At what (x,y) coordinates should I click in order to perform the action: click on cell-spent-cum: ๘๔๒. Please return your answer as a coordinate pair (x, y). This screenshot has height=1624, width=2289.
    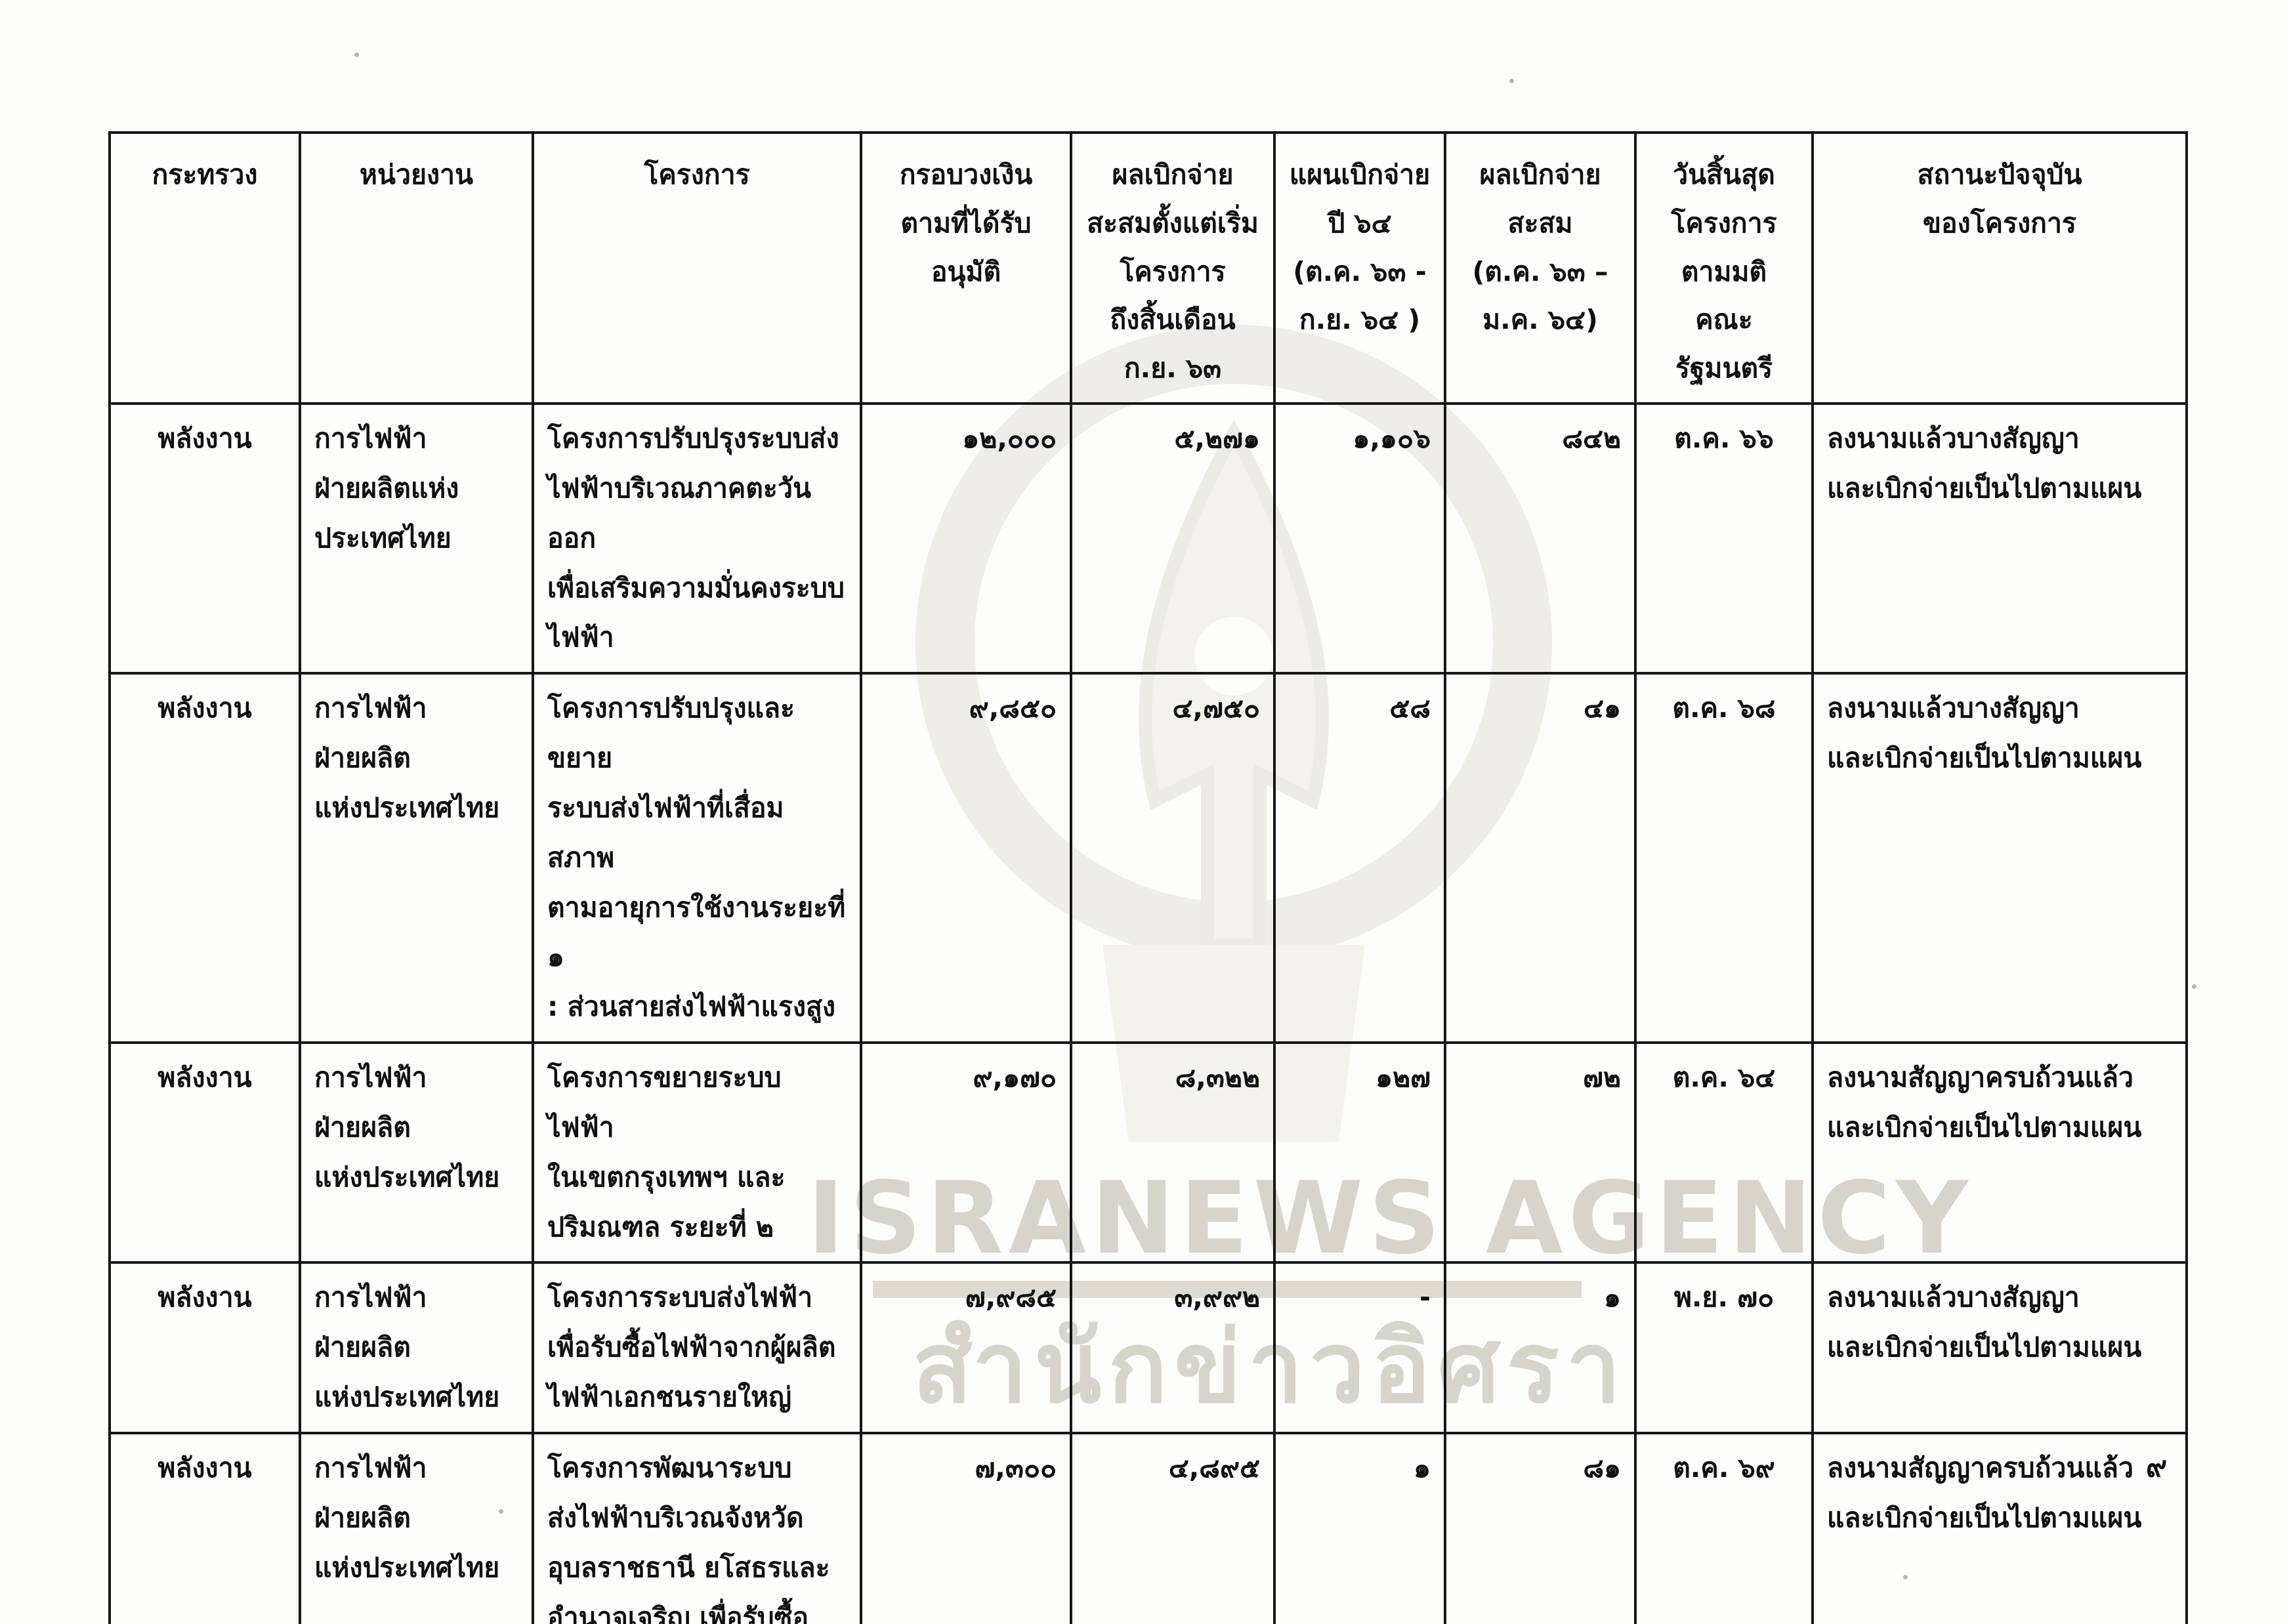
    Looking at the image, I should click on (1540, 538).